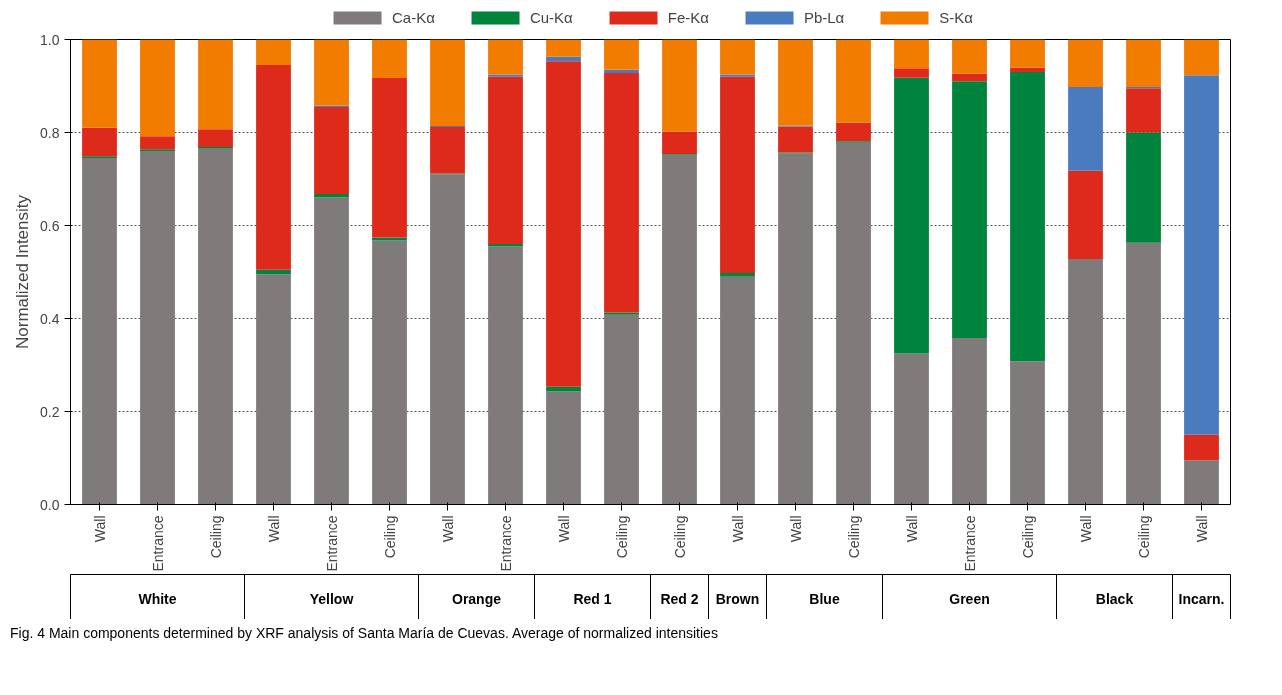 The height and width of the screenshot is (695, 1282). I want to click on y-tick-label: 0.4, so click(50, 318).